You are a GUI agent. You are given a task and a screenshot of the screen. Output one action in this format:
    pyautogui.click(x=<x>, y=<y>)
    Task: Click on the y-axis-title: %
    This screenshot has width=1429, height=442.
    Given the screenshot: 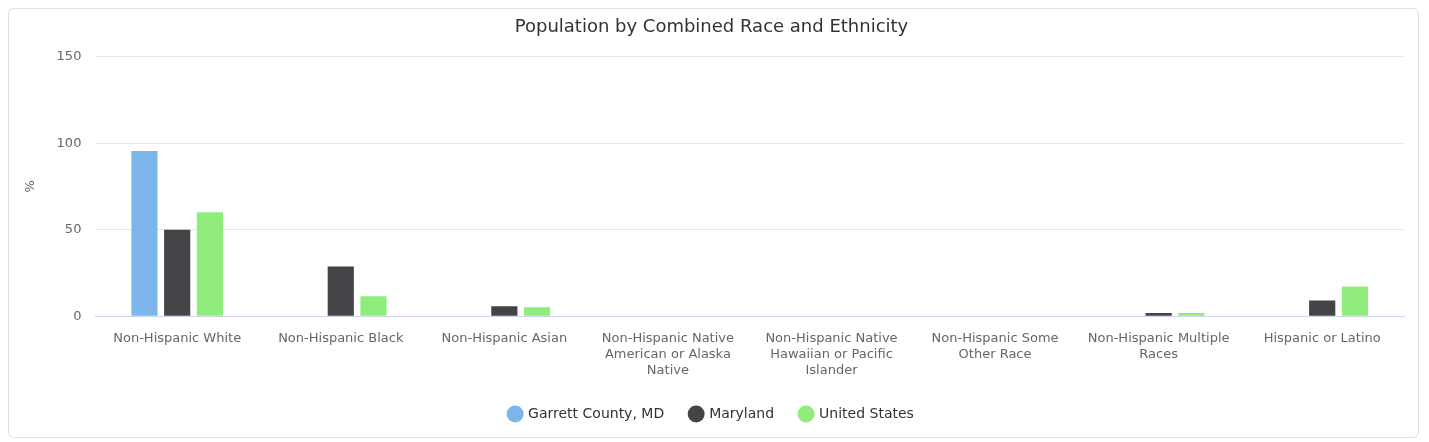 What is the action you would take?
    pyautogui.click(x=30, y=186)
    